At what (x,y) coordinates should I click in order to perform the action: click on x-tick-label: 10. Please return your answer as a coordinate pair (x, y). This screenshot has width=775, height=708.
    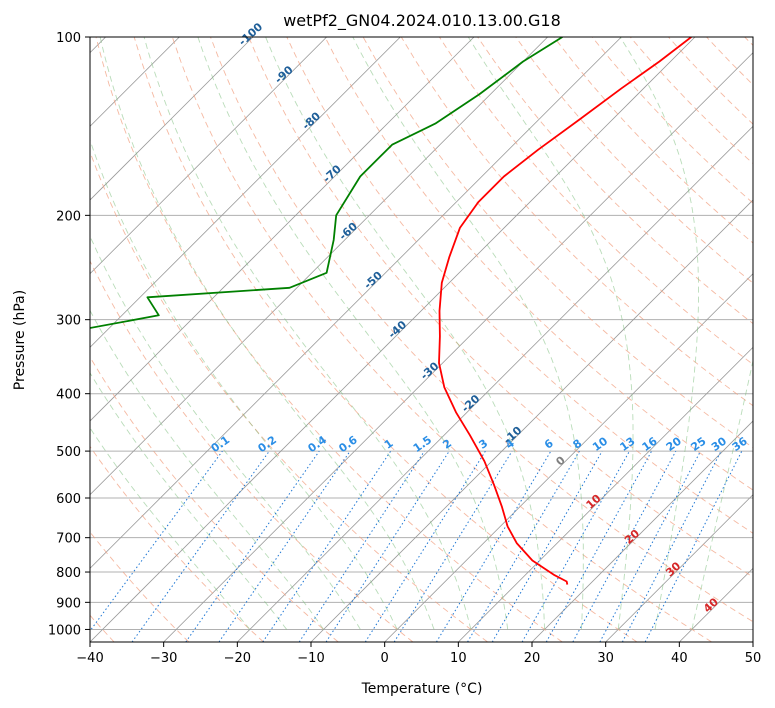
    Looking at the image, I should click on (458, 658).